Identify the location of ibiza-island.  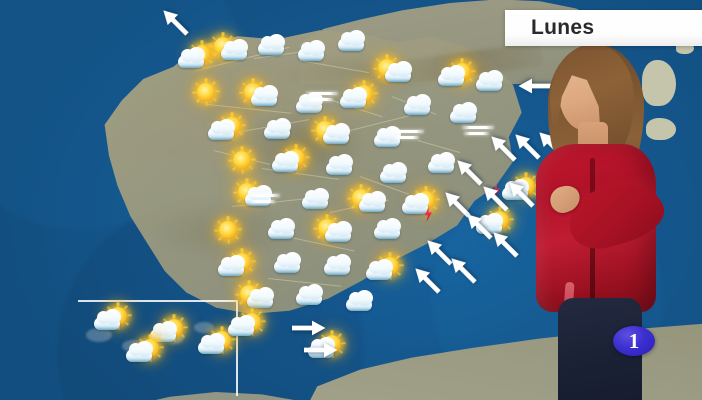
(661, 129).